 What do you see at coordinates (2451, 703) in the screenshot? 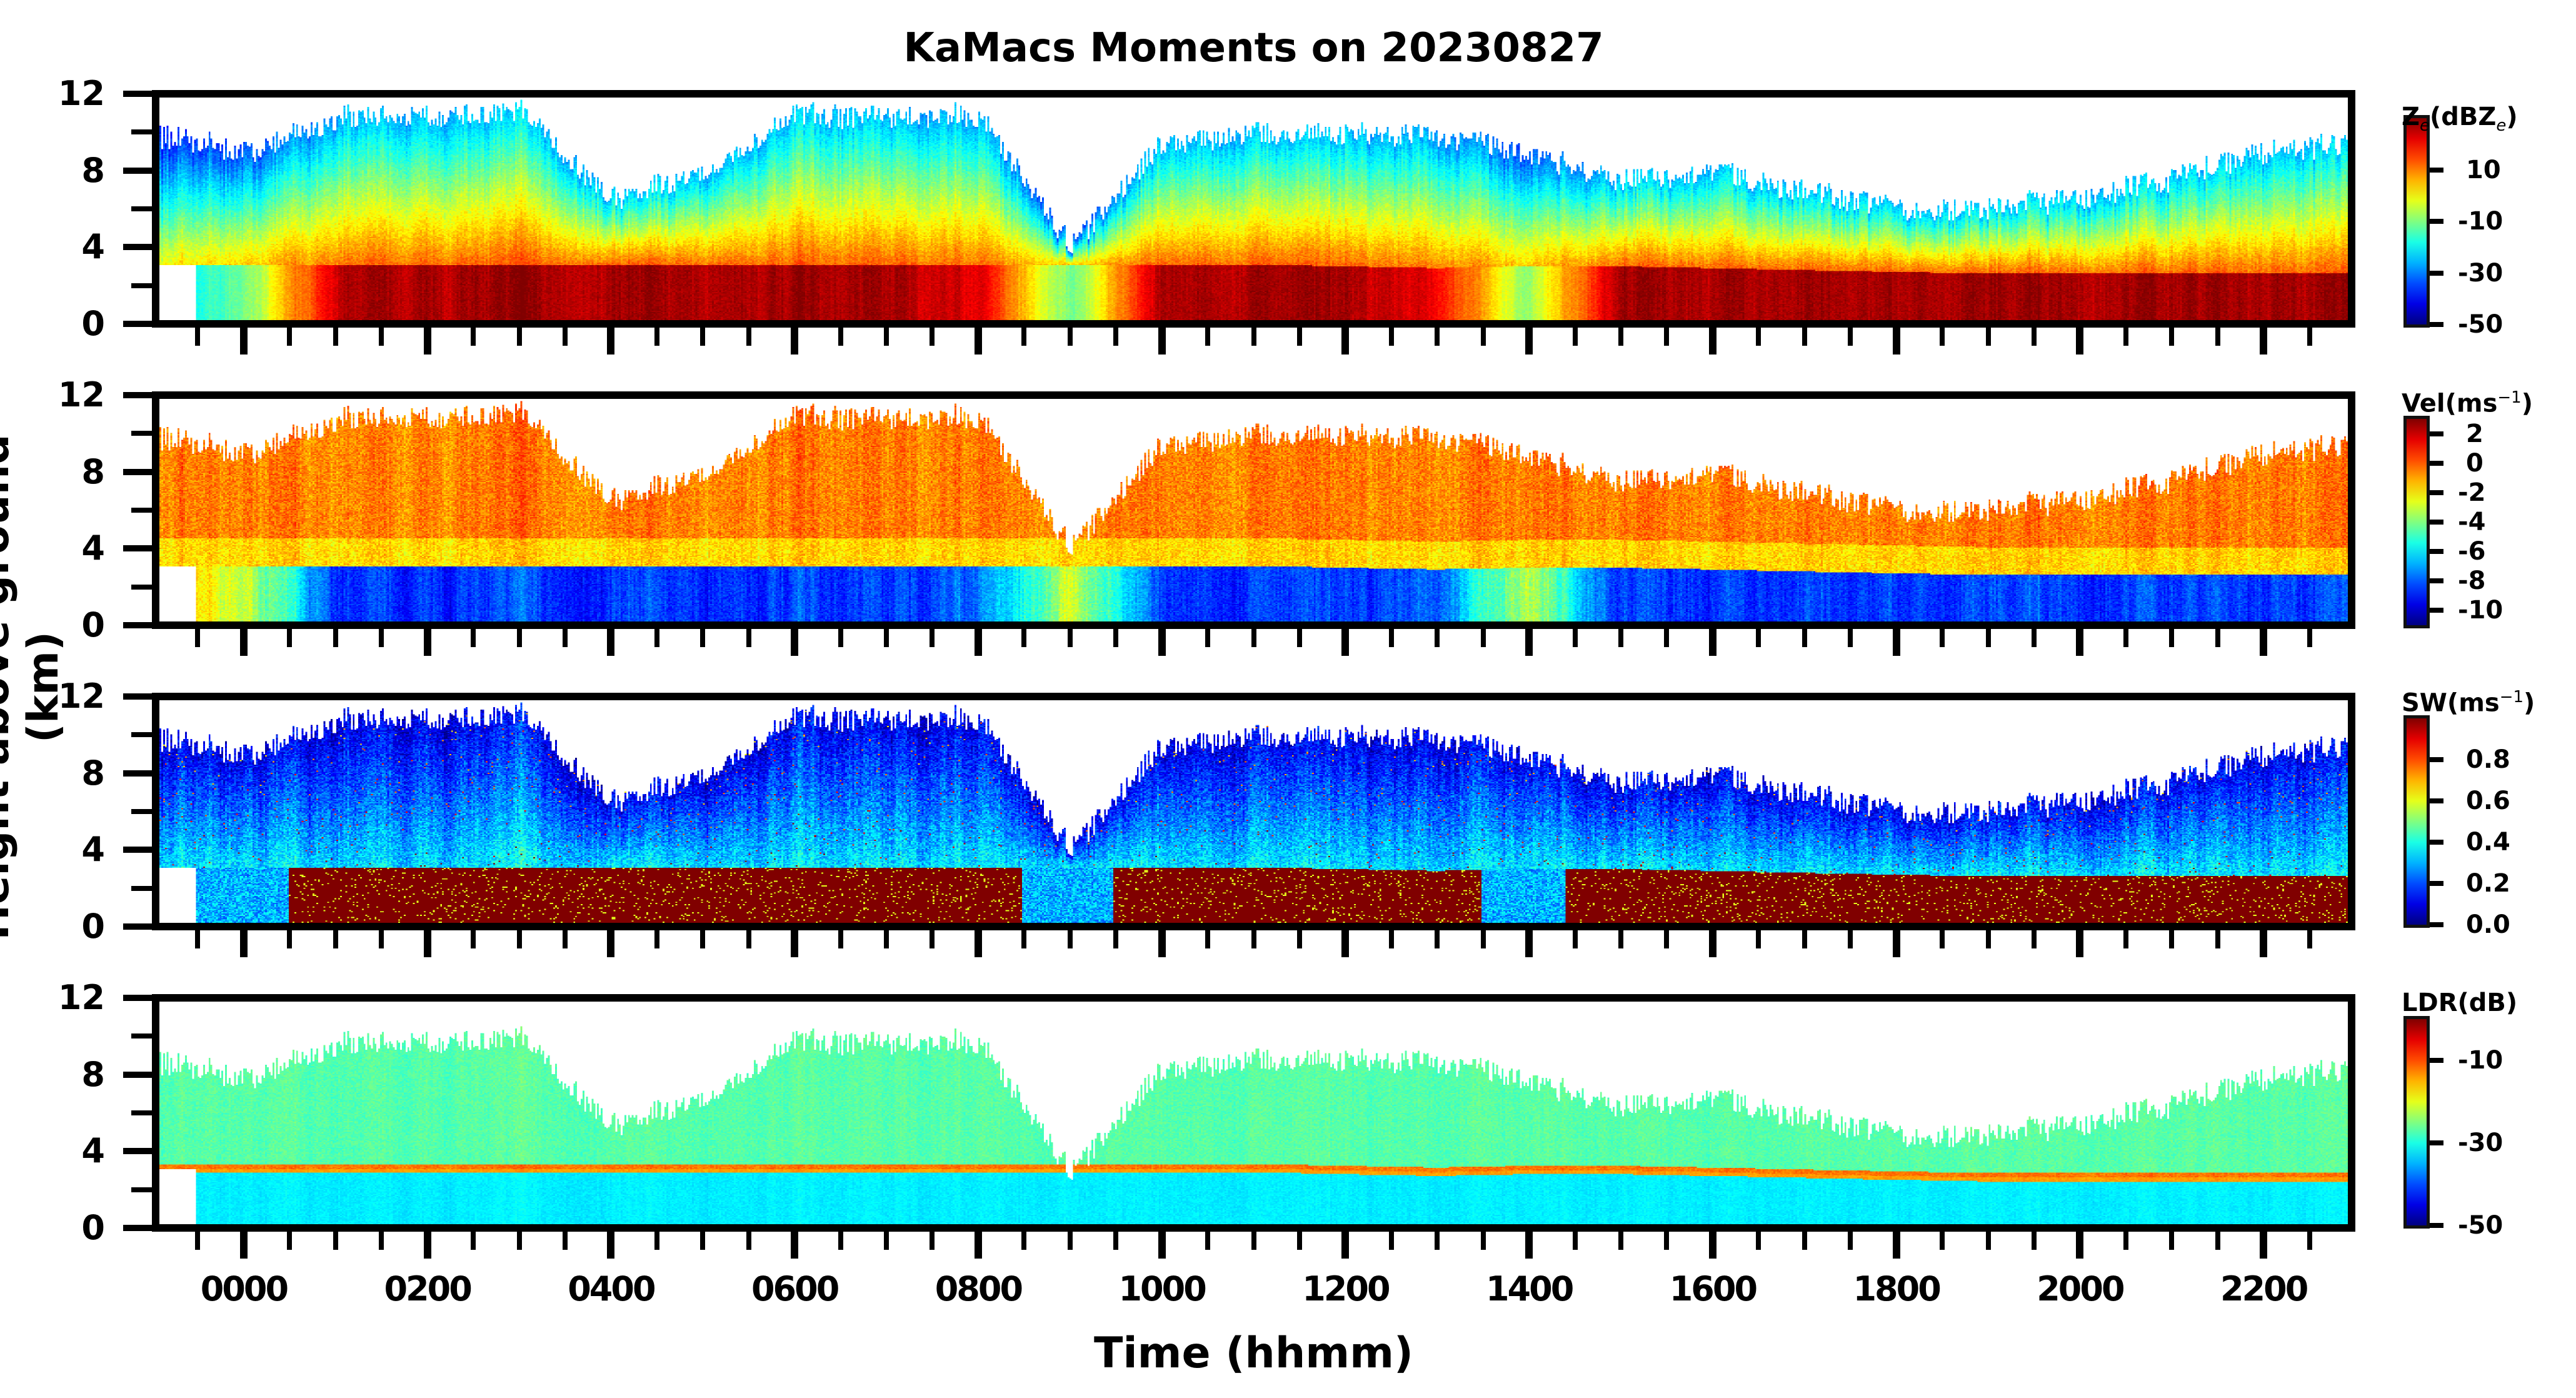
I see `colorbar-title-part: SW(ms` at bounding box center [2451, 703].